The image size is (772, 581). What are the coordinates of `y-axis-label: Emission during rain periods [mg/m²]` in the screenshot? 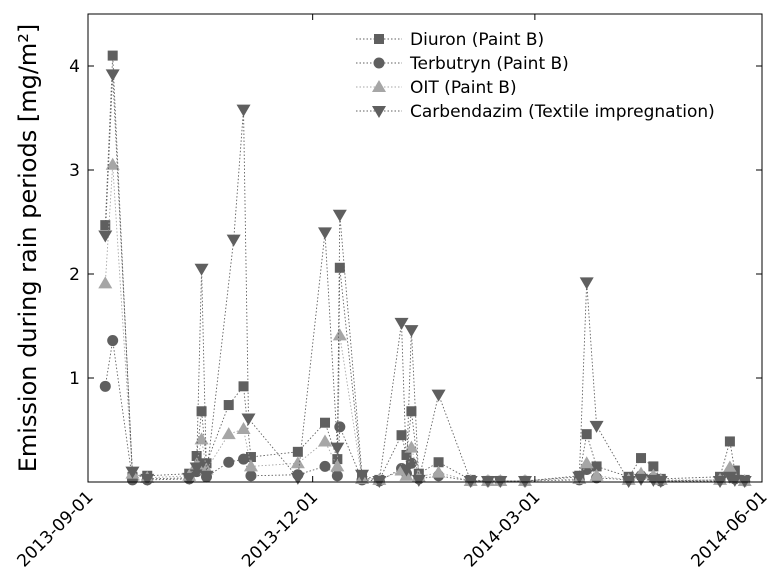 It's located at (28, 248).